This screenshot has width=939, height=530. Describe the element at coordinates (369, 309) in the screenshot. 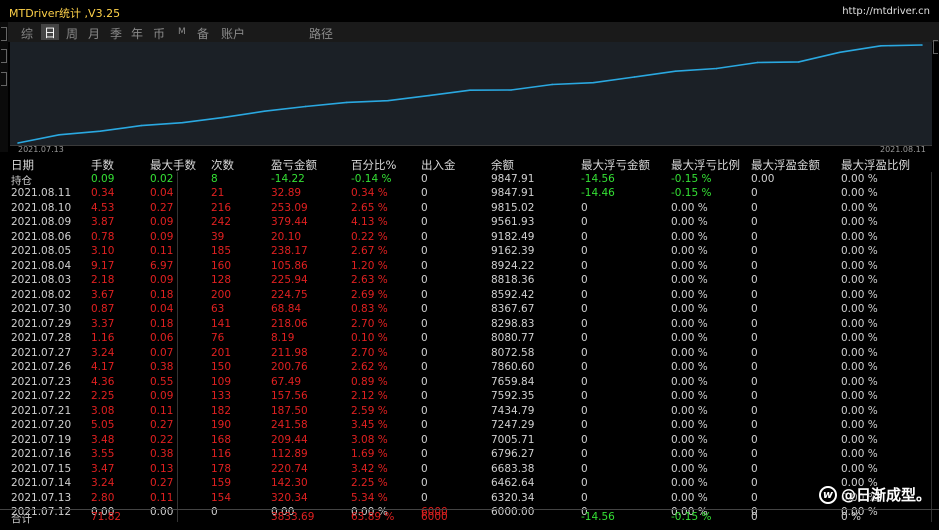

I see `row-pct: 0.83 %` at that location.